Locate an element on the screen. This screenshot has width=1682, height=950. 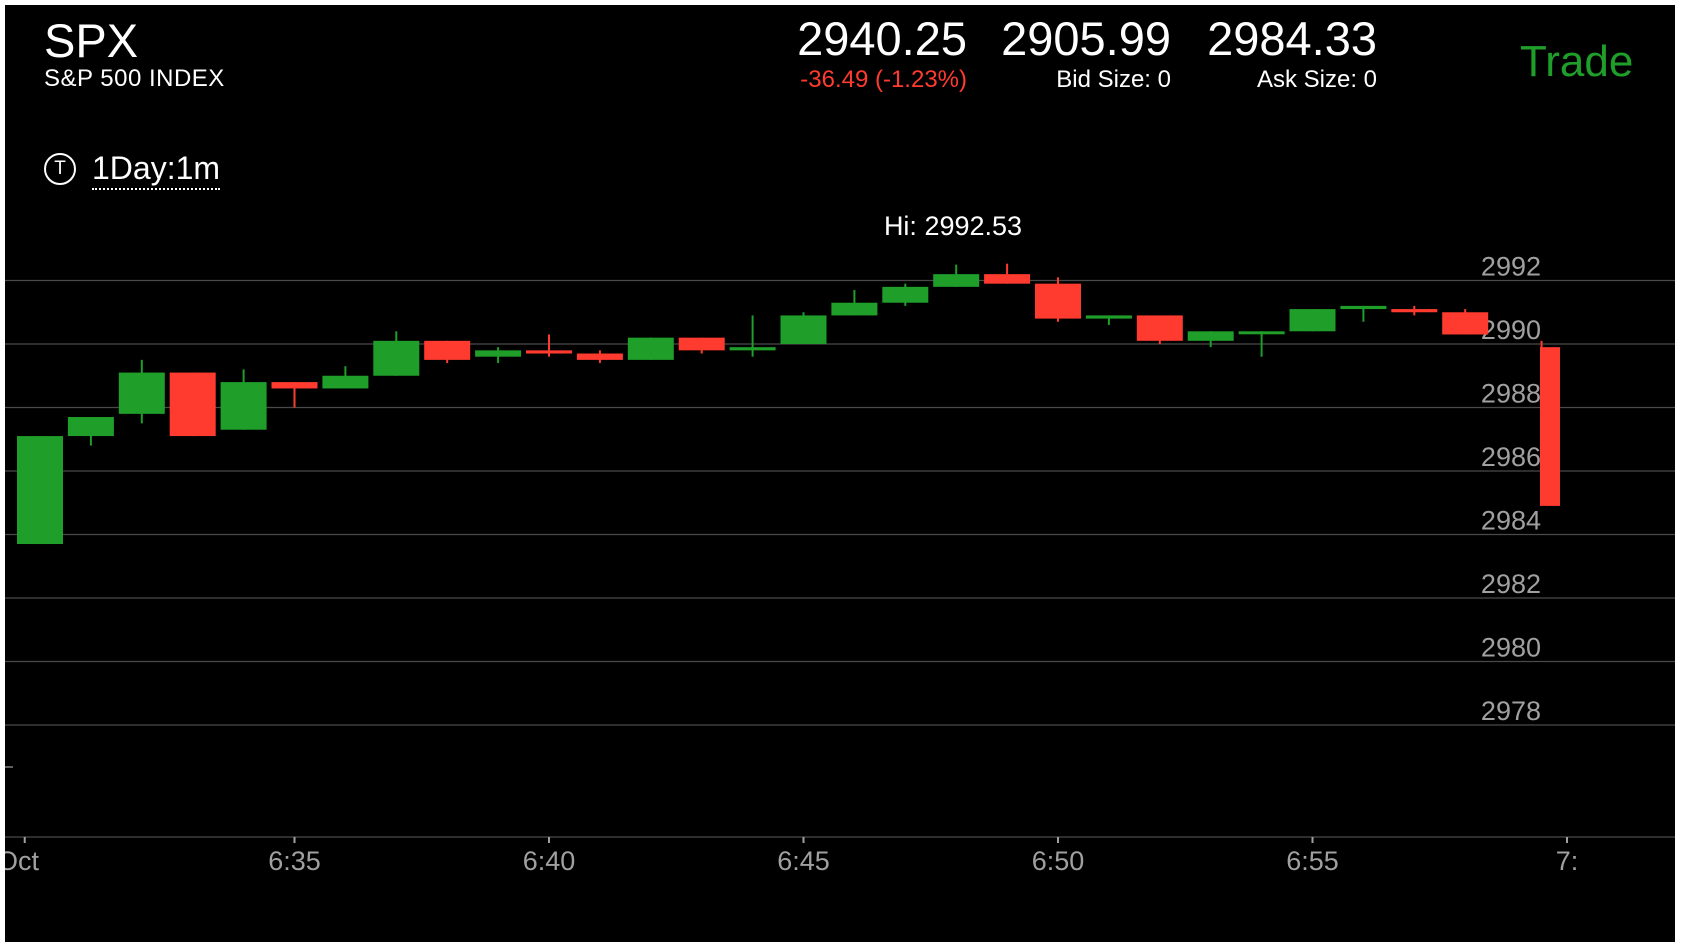
x-tick-label: 6:50 is located at coordinates (1058, 861).